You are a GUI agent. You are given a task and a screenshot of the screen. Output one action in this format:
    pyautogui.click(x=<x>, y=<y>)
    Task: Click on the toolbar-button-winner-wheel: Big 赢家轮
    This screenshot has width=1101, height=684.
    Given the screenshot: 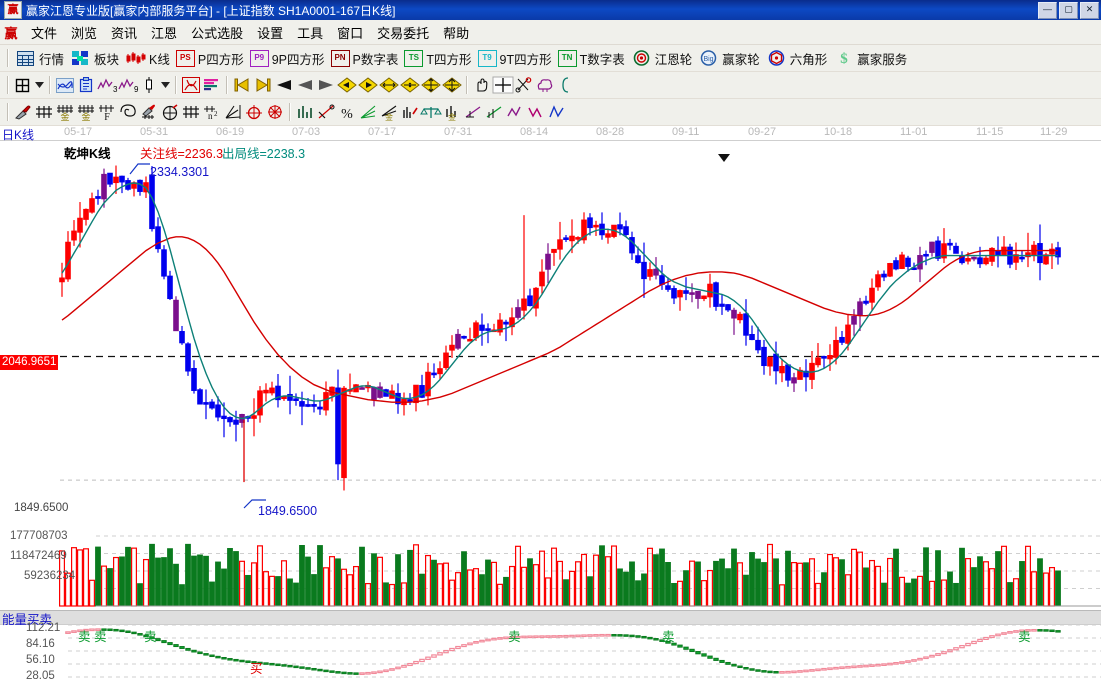 What is the action you would take?
    pyautogui.click(x=729, y=58)
    